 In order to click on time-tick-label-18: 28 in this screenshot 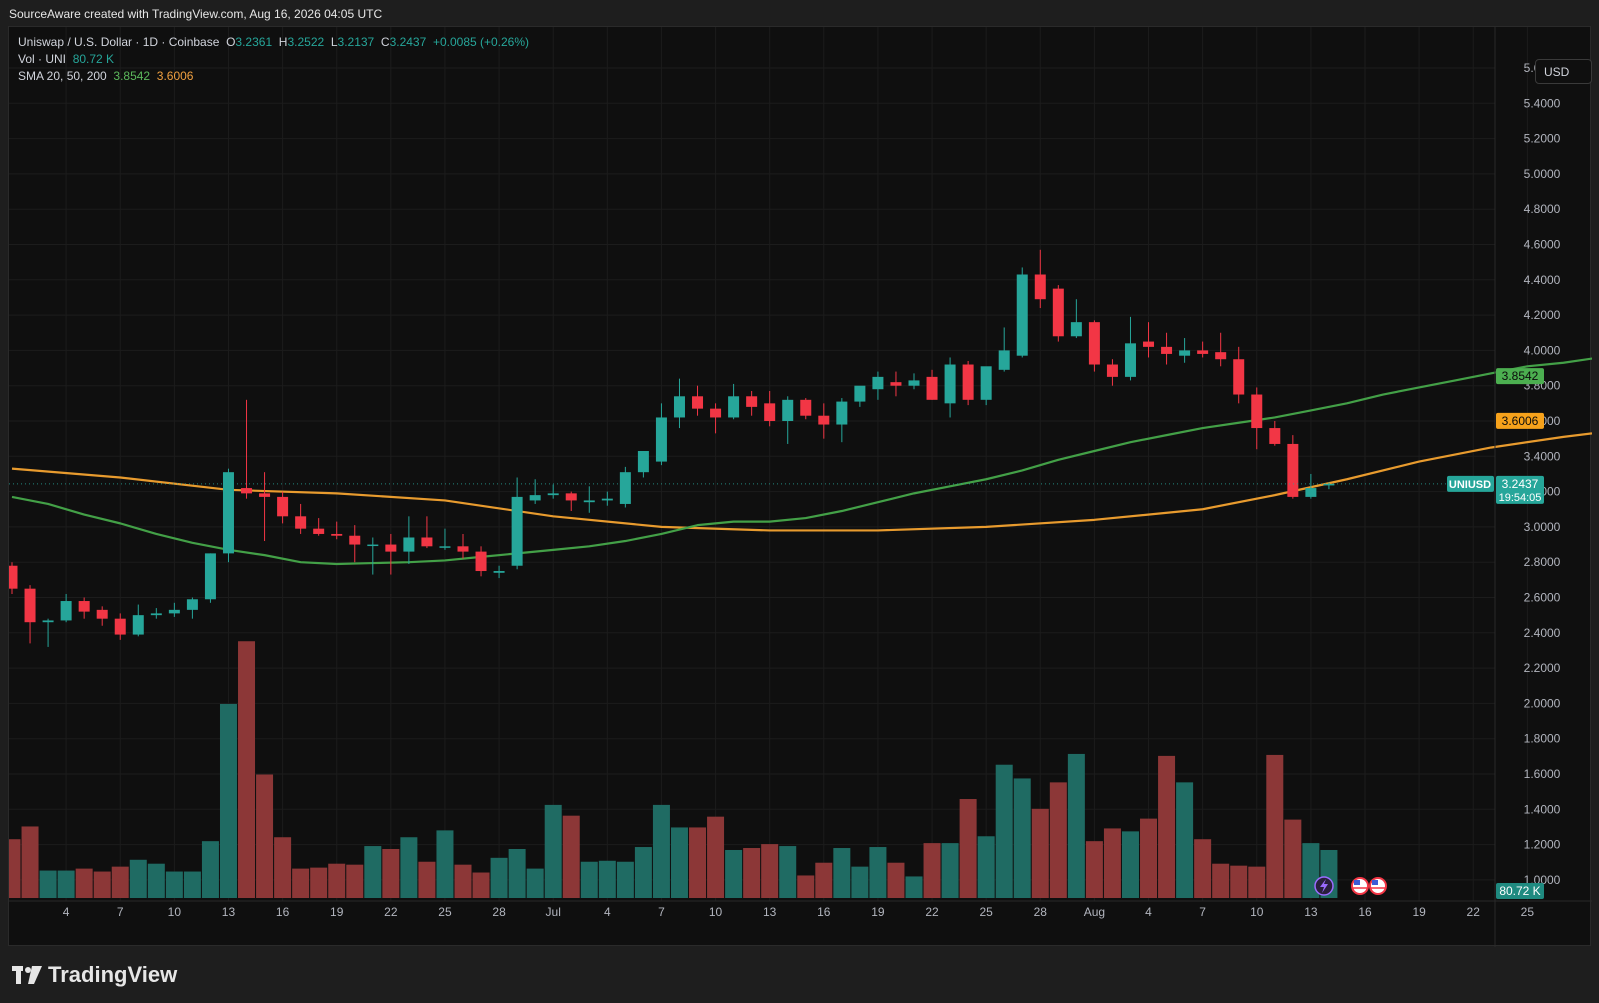, I will do `click(1041, 912)`.